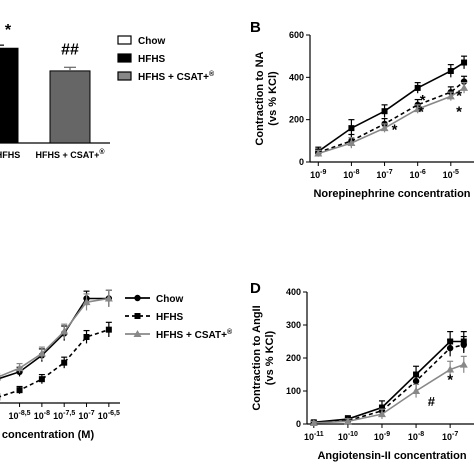 This screenshot has width=474, height=474. What do you see at coordinates (273, 98) in the screenshot?
I see `panel-b-y-axis-title-line2: (vs % KCl)` at bounding box center [273, 98].